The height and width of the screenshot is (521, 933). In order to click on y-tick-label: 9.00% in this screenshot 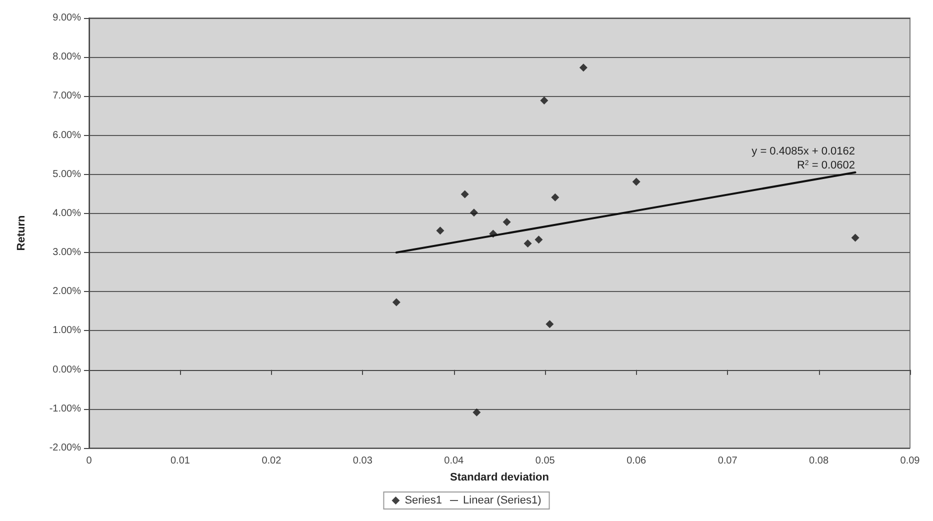, I will do `click(67, 18)`.